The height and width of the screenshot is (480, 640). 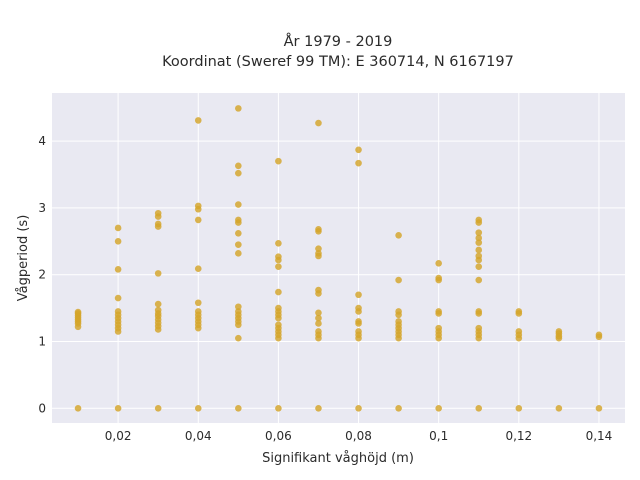 What do you see at coordinates (23, 258) in the screenshot?
I see `y-axis-label: Vågperiod (s)` at bounding box center [23, 258].